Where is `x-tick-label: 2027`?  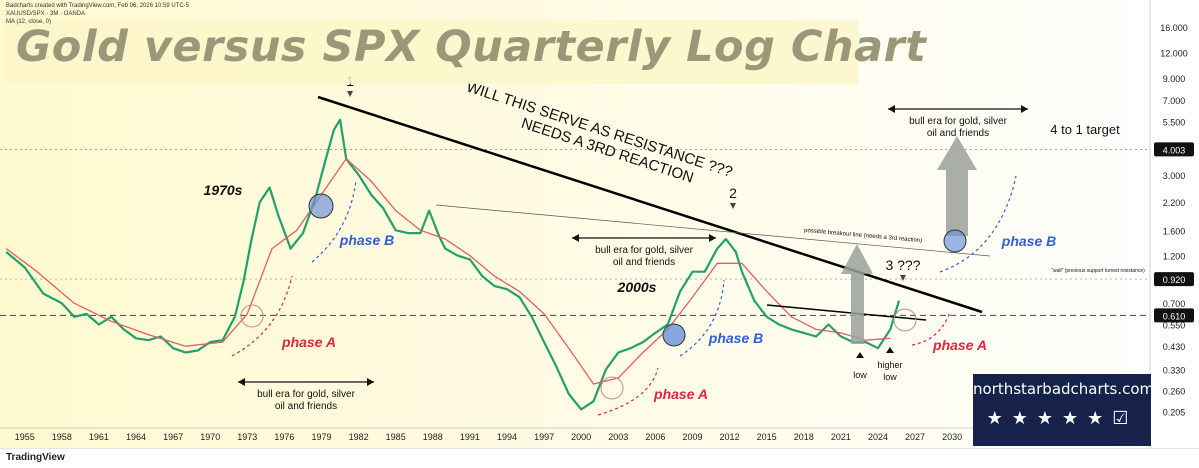 x-tick-label: 2027 is located at coordinates (915, 437).